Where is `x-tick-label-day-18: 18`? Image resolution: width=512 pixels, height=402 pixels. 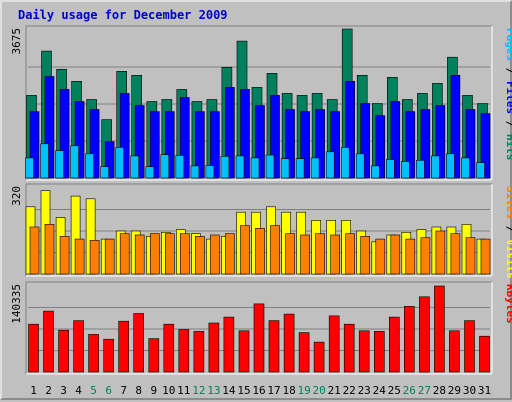 x-tick-label-day-18: 18 is located at coordinates (288, 390).